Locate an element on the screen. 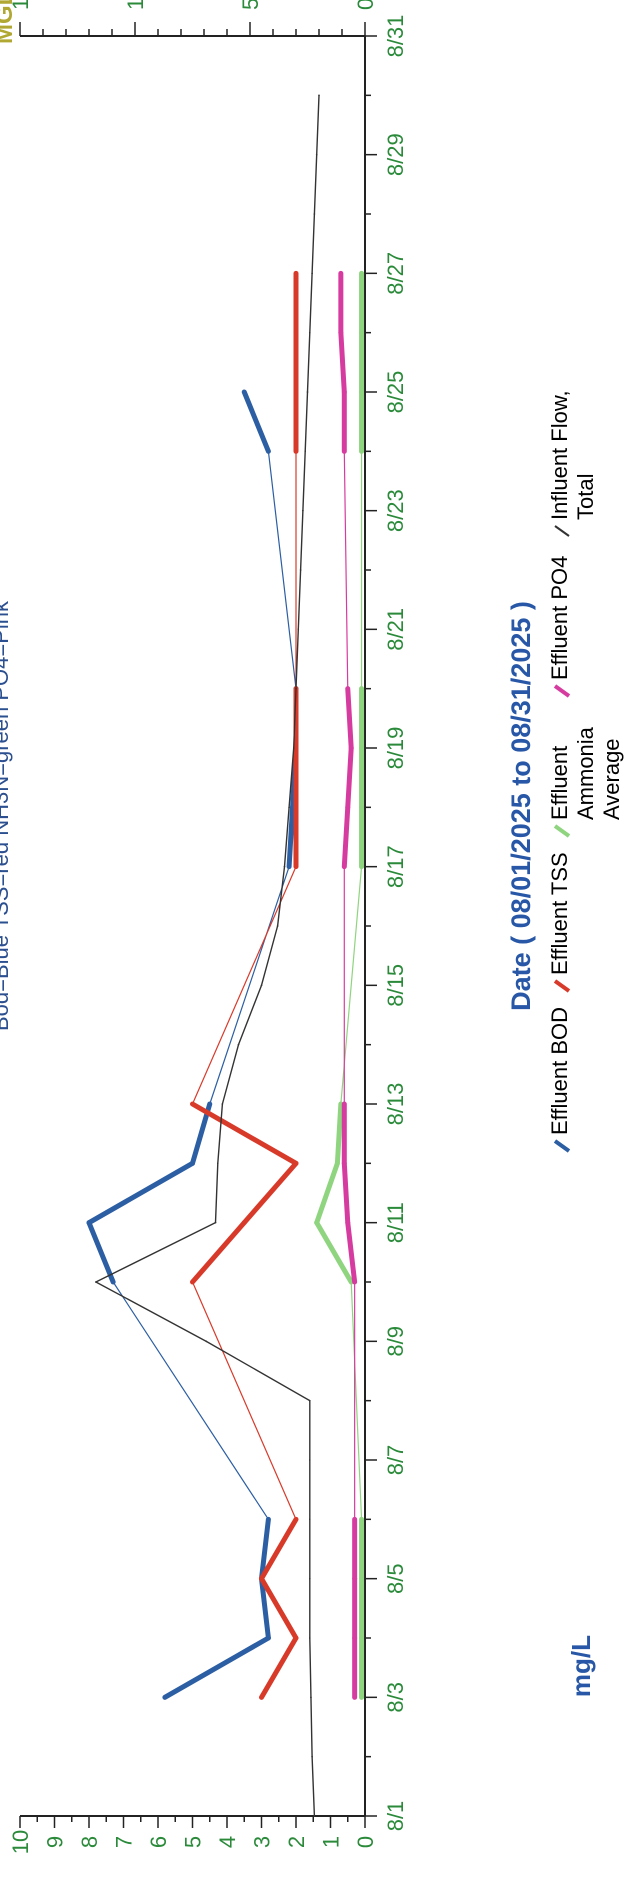 The image size is (635, 1896). series-effluent-tss is located at coordinates (244, 985).